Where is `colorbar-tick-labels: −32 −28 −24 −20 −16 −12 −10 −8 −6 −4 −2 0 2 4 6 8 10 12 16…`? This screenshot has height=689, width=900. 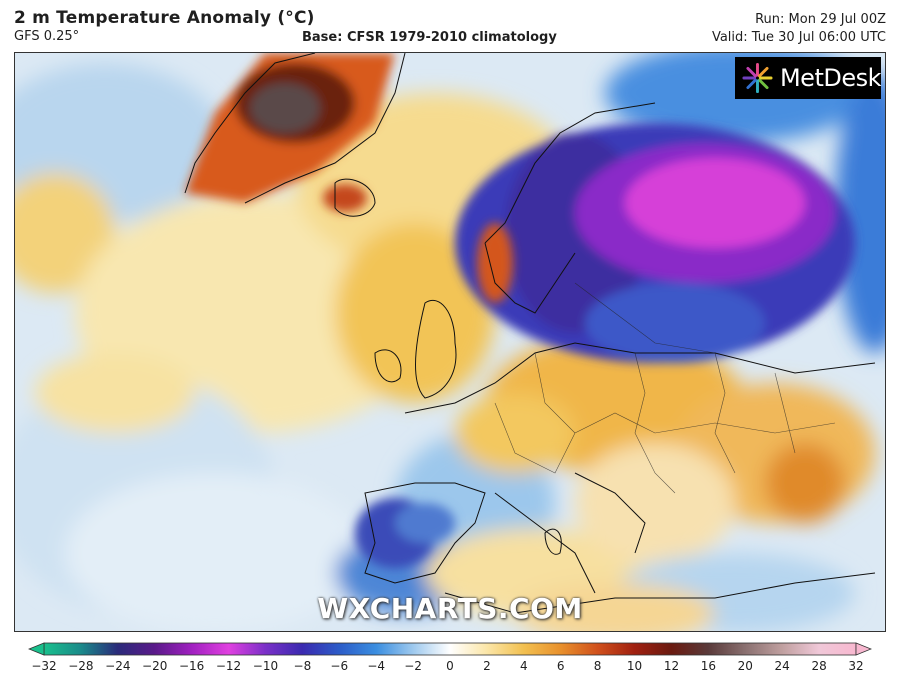
colorbar-tick-labels: −32 −28 −24 −20 −16 −12 −10 −8 −6 −4 −2 0 2 4 6 8 10 12 16… is located at coordinates (450, 669).